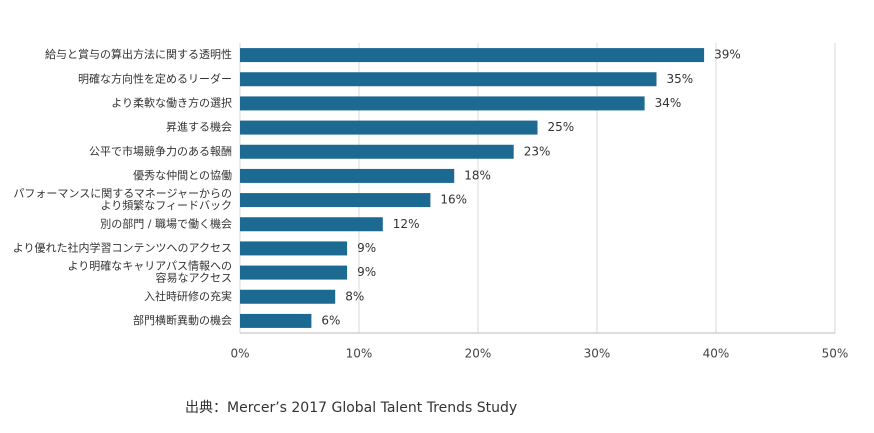 The height and width of the screenshot is (433, 874). Describe the element at coordinates (537, 151) in the screenshot. I see `value-label: 23%` at that location.